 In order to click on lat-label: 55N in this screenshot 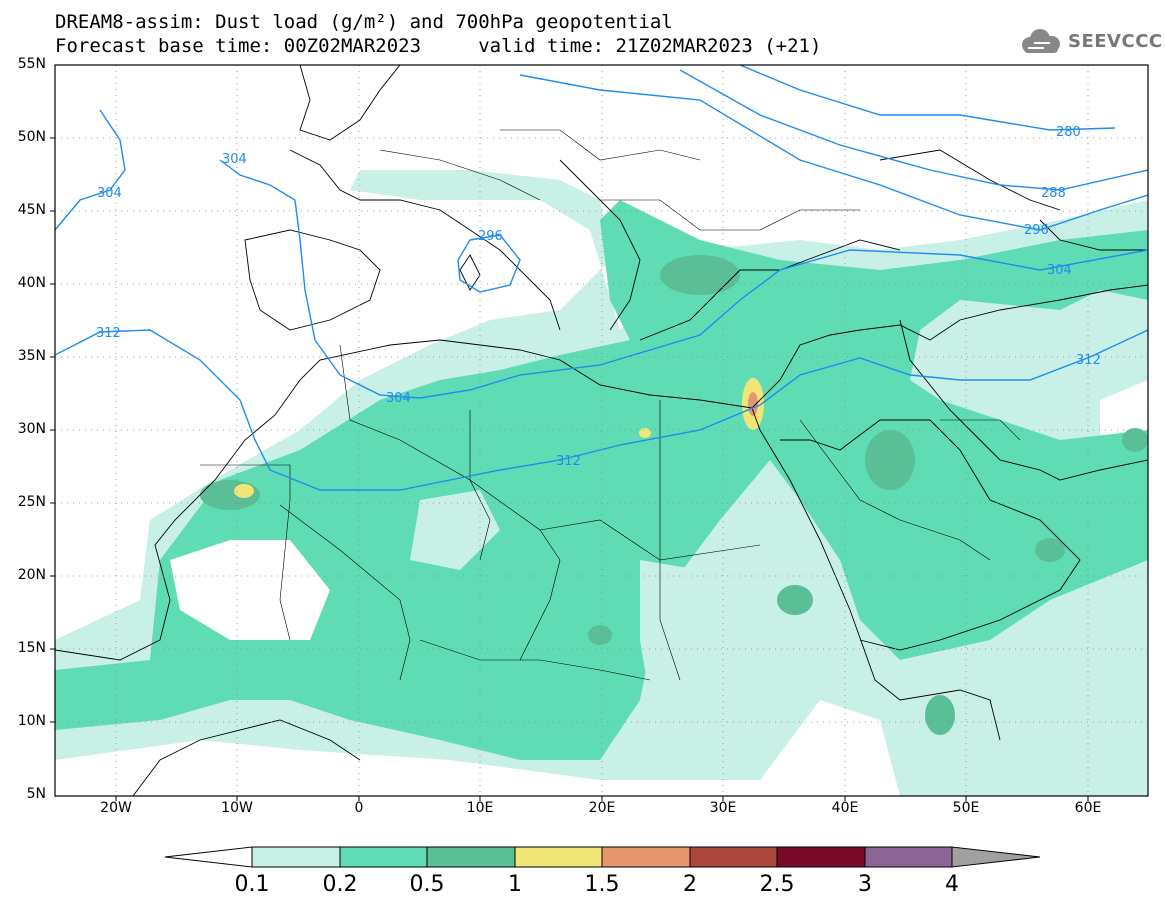, I will do `click(31, 64)`.